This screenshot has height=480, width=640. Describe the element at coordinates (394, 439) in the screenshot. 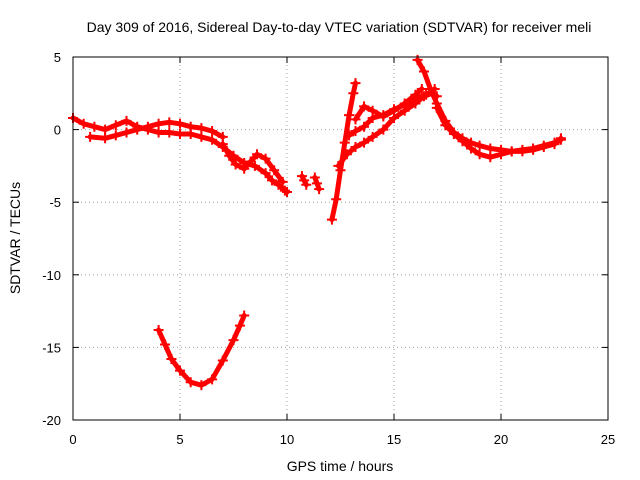

I see `x-tick-label: 15` at that location.